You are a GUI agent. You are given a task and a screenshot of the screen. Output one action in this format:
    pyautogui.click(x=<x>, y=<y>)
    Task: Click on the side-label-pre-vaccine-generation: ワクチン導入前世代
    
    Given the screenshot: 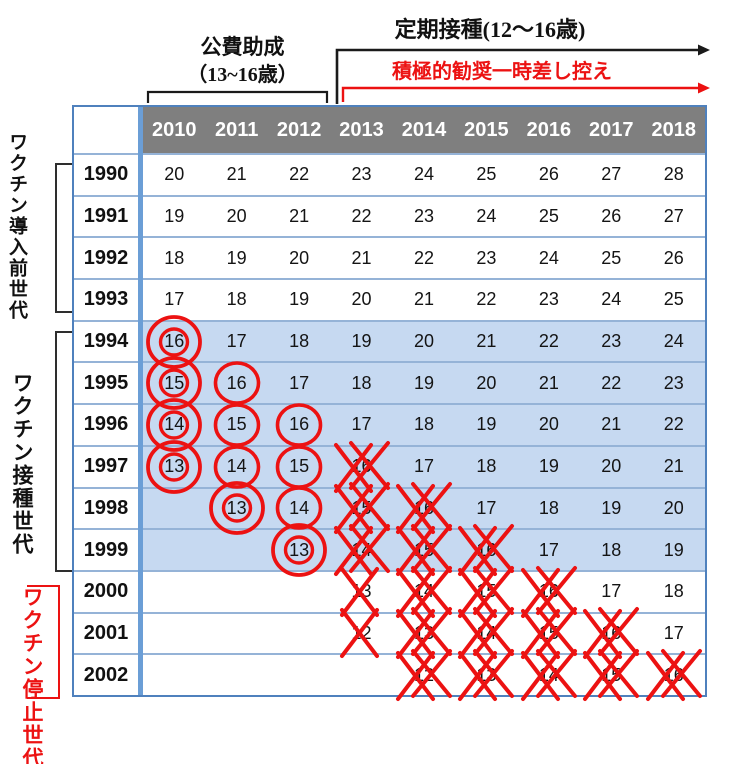 What is the action you would take?
    pyautogui.click(x=16, y=226)
    